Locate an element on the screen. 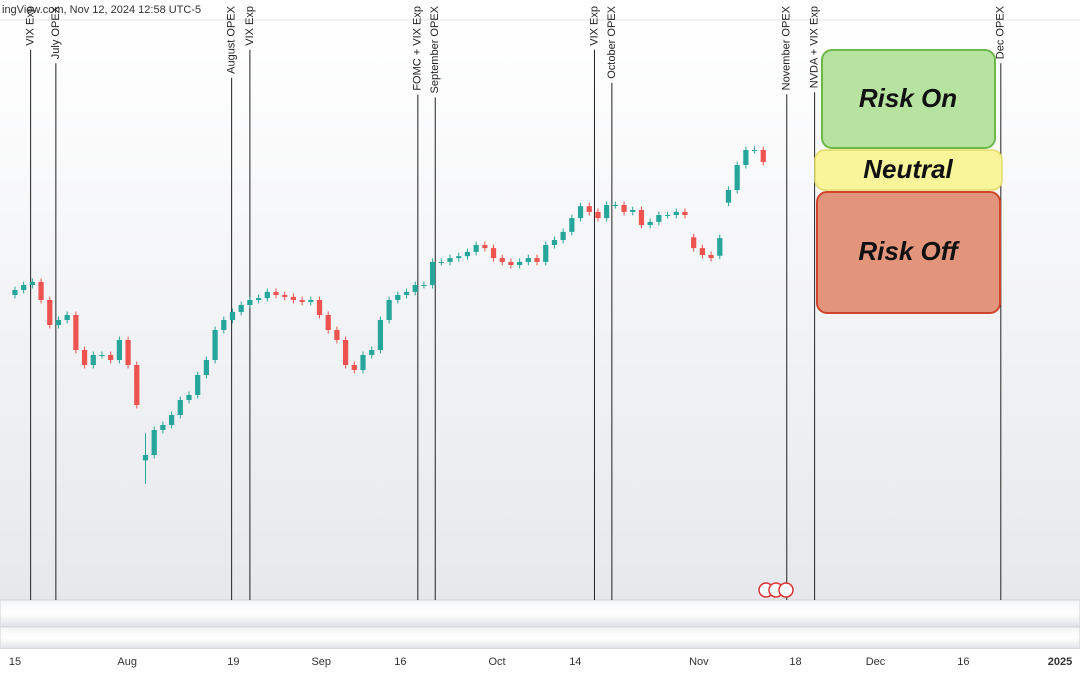 The image size is (1080, 675). risk-off-box is located at coordinates (908, 252).